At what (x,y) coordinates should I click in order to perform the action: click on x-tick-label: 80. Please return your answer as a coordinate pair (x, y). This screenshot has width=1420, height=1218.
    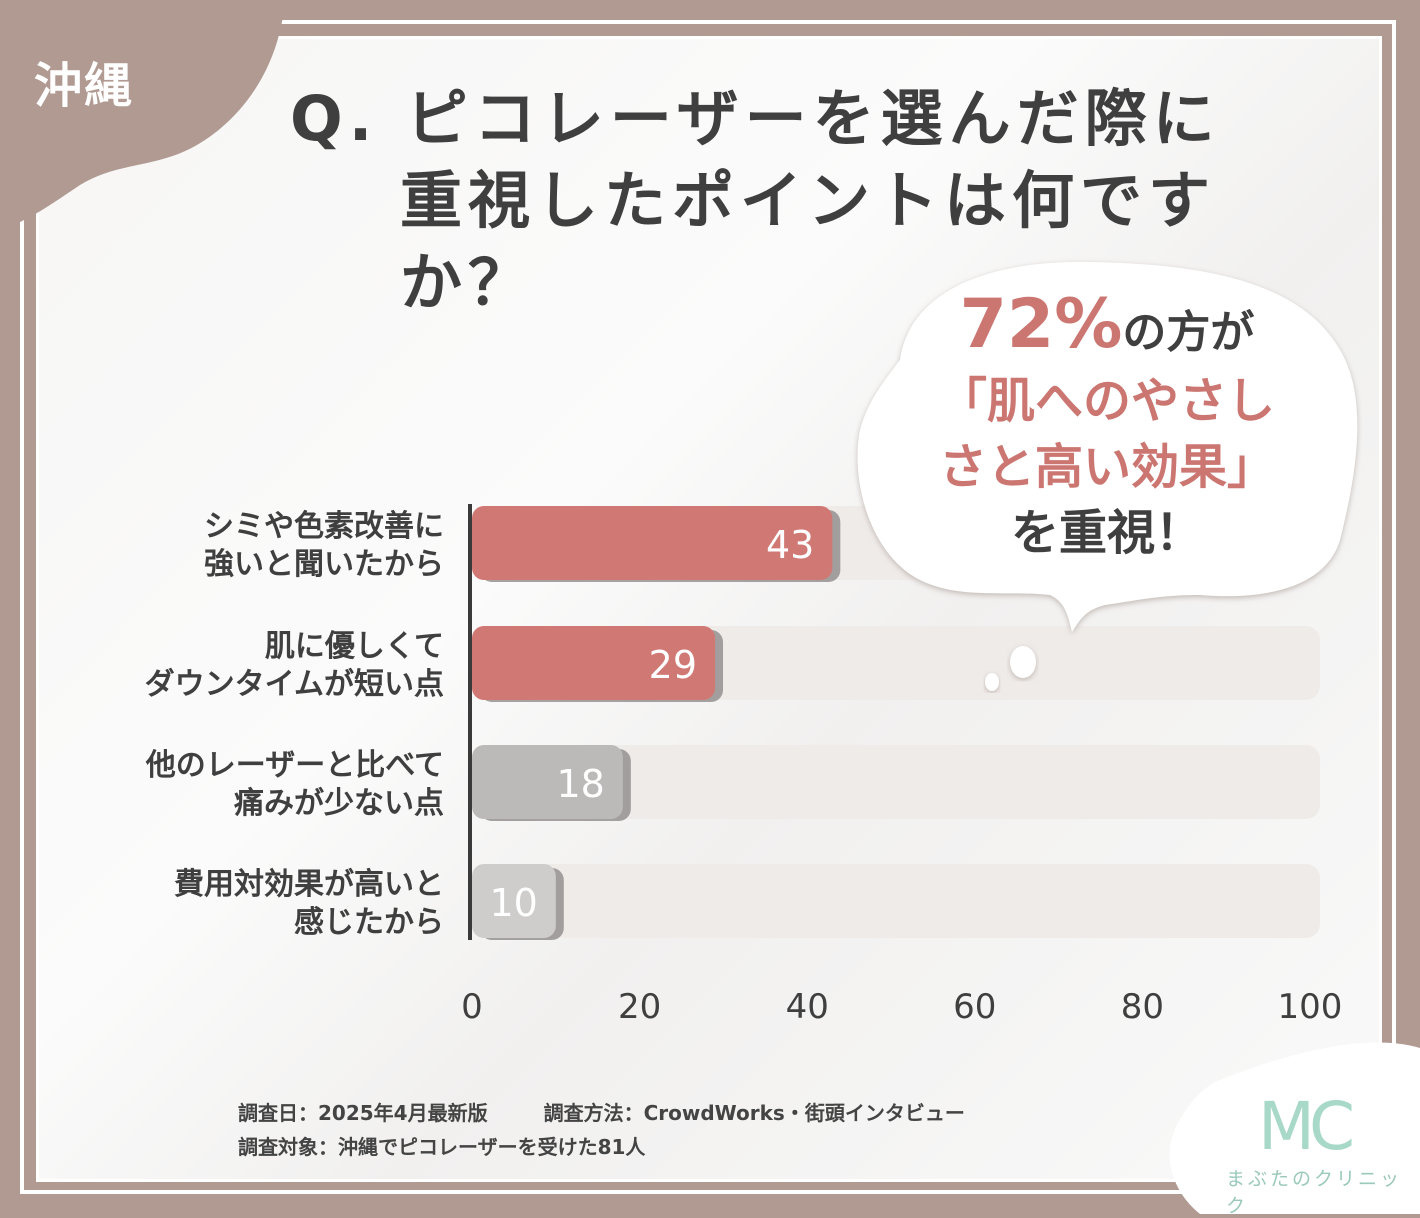
    Looking at the image, I should click on (1142, 1007).